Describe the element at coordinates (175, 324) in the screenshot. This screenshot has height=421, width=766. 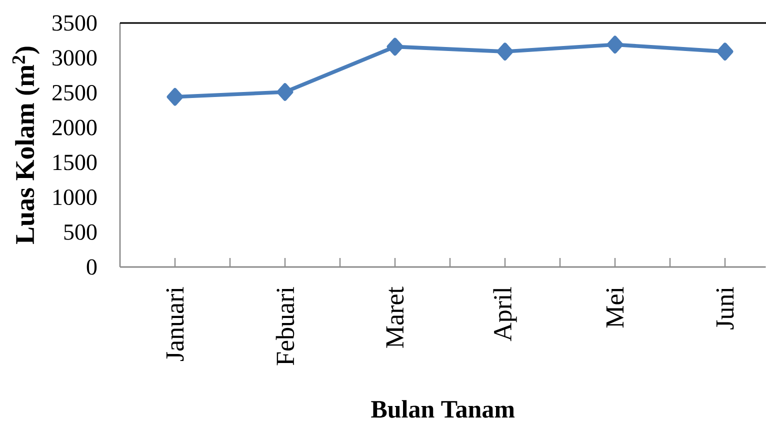
I see `x-tick-label: Januari` at that location.